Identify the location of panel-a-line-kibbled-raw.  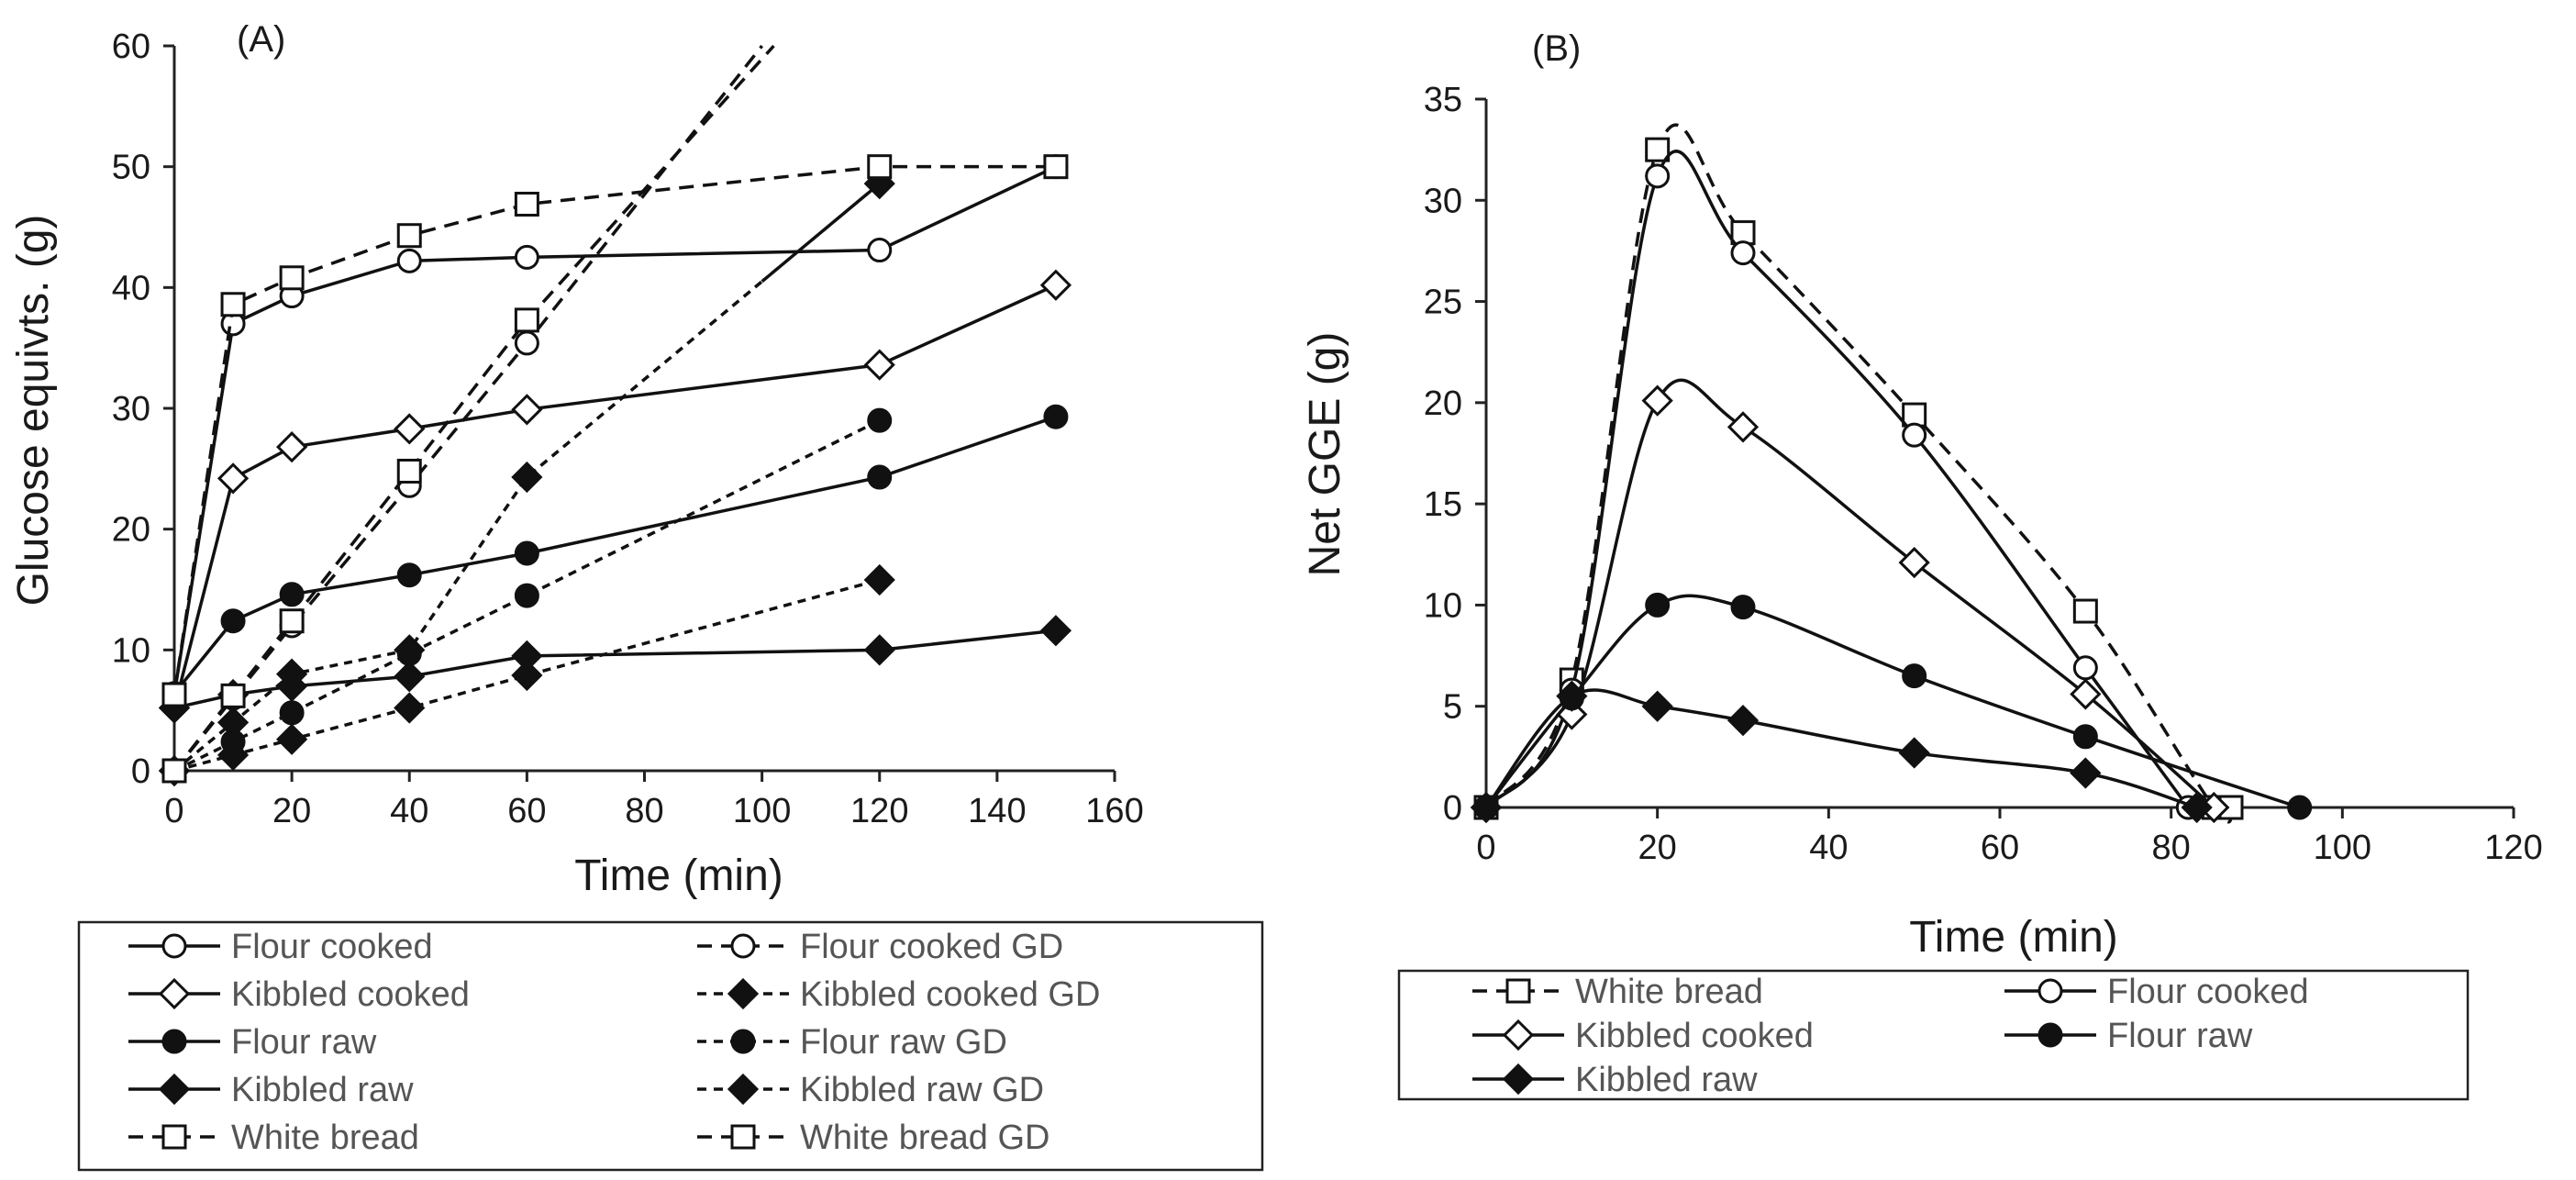
(615, 669).